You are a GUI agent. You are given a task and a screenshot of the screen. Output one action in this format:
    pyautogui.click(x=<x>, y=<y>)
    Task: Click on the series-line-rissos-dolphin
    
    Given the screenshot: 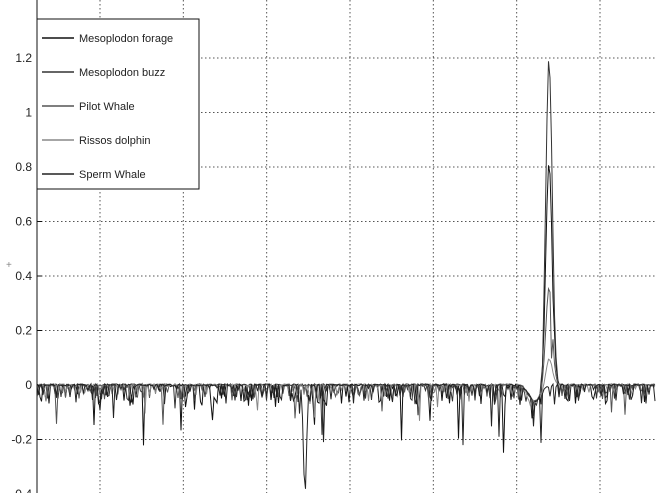 What is the action you would take?
    pyautogui.click(x=346, y=389)
    